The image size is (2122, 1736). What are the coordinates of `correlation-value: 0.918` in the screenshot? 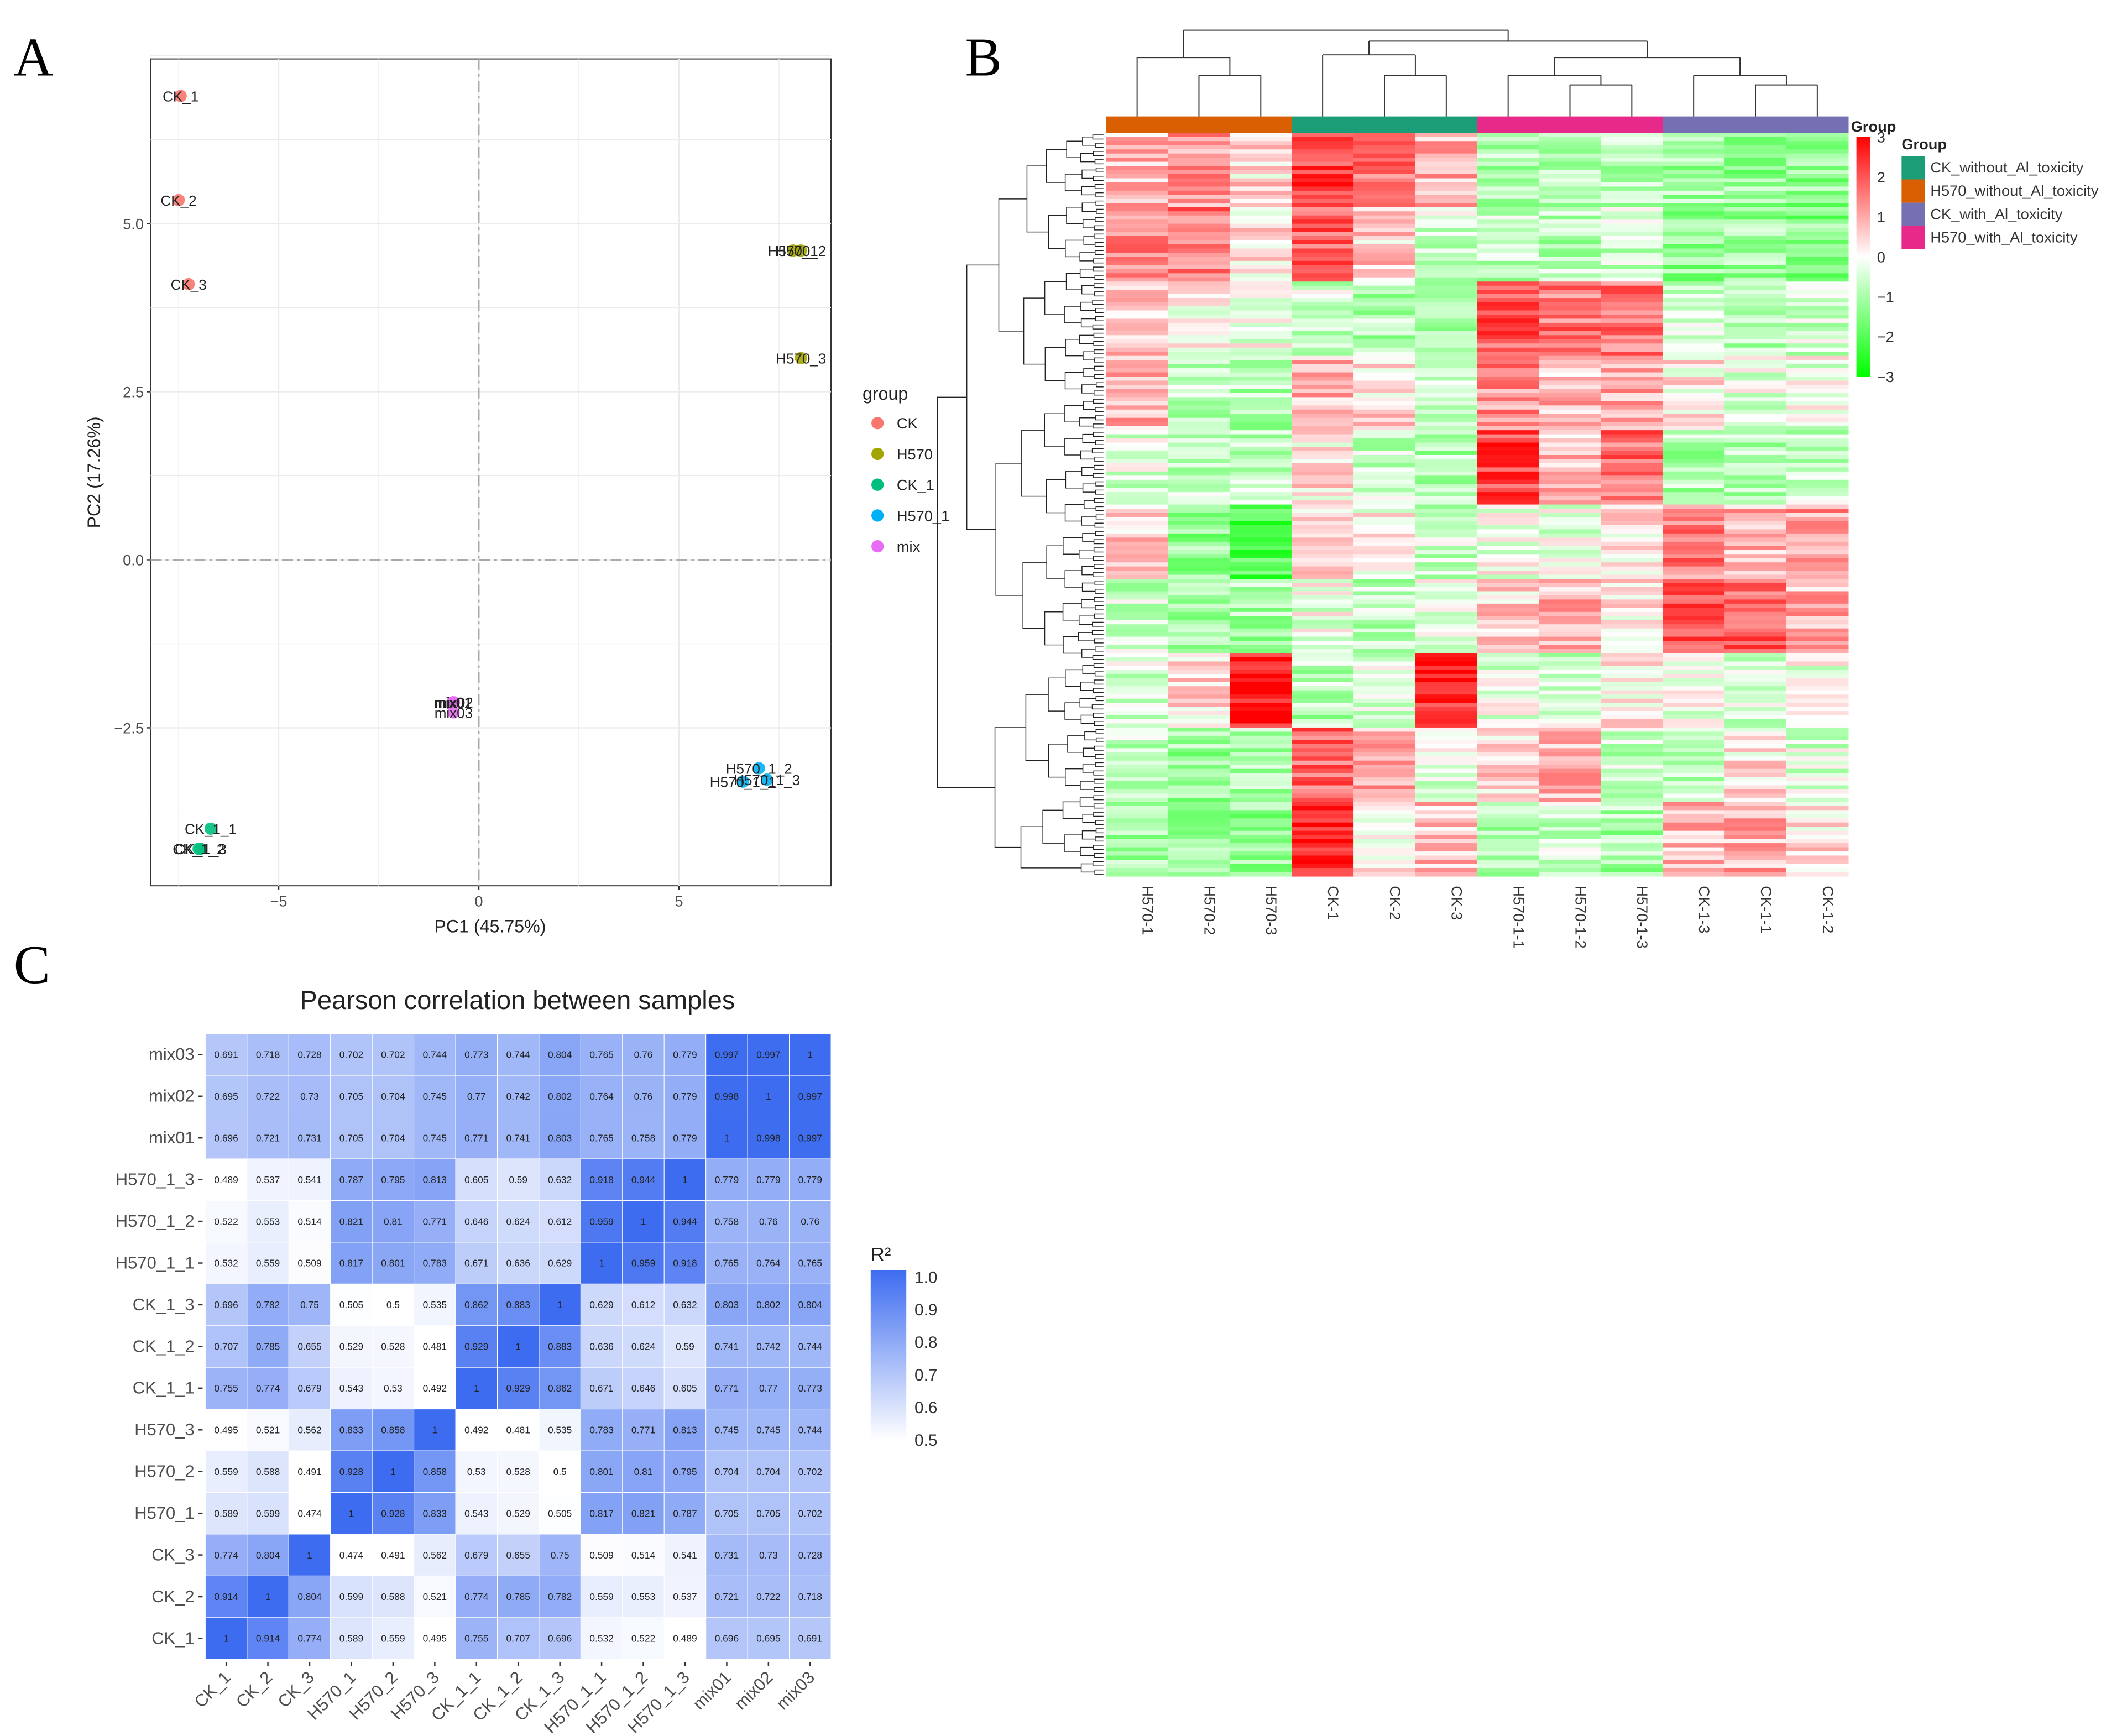 It's located at (685, 1264).